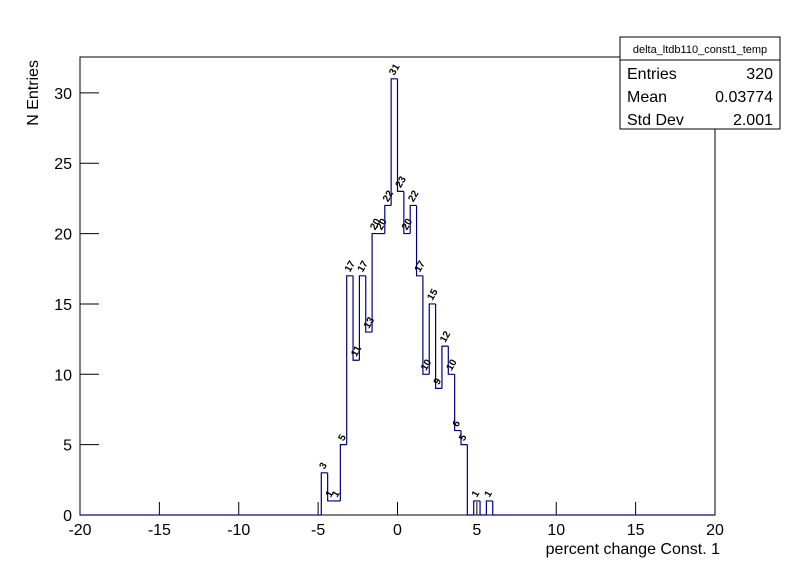  What do you see at coordinates (324, 466) in the screenshot?
I see `bin-label: 3` at bounding box center [324, 466].